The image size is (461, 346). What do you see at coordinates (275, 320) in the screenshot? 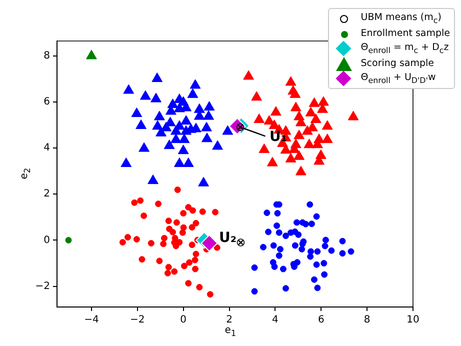
I see `x-tick-label: 4` at bounding box center [275, 320].